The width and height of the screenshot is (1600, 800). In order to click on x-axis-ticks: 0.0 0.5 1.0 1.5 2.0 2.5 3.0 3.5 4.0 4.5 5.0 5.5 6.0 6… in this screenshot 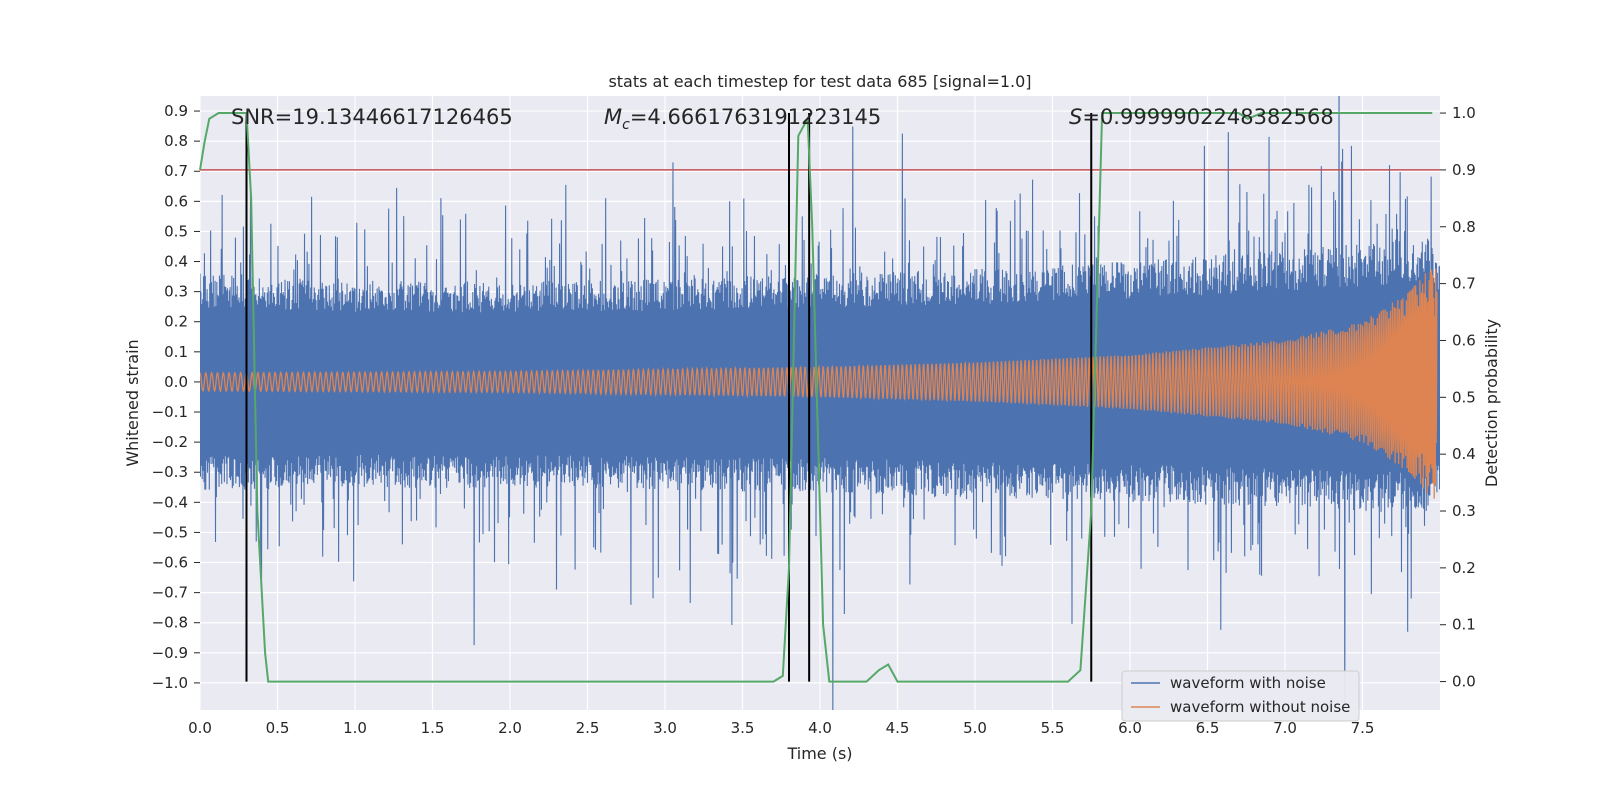, I will do `click(781, 728)`.